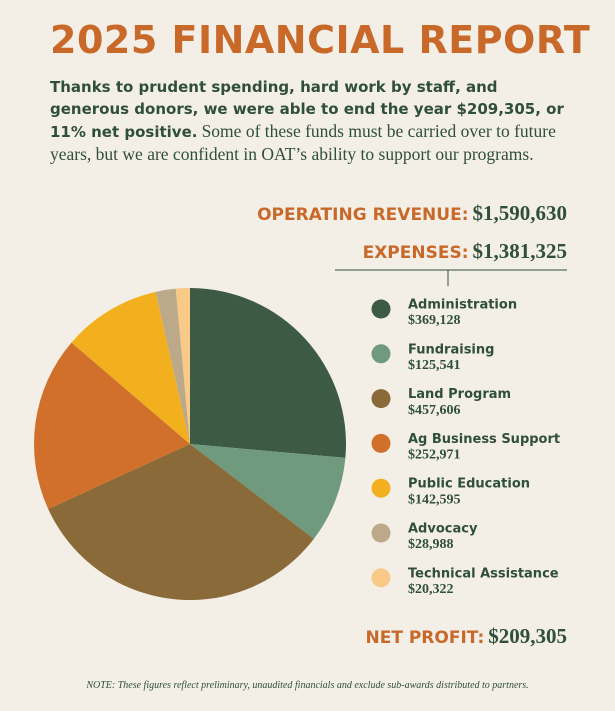 This screenshot has height=711, width=615. I want to click on legend-label: Ag Business Support, so click(484, 439).